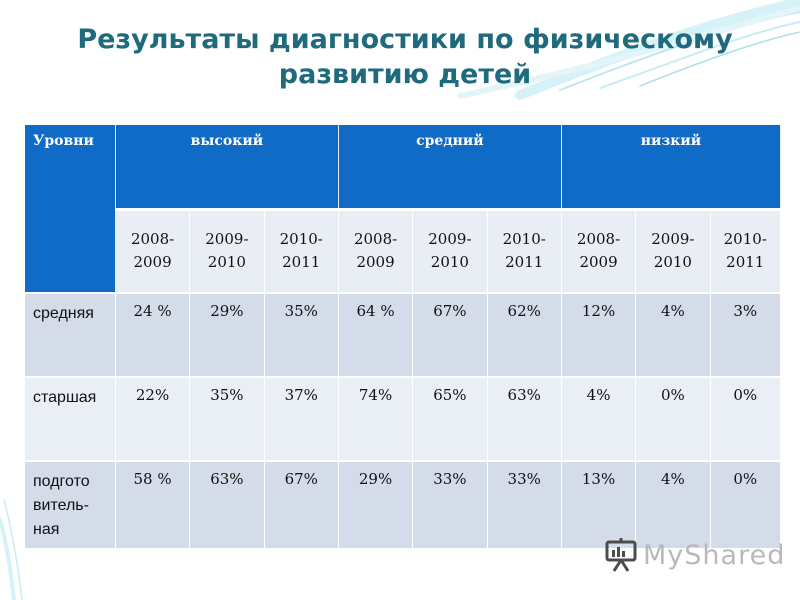 Image resolution: width=800 pixels, height=600 pixels. What do you see at coordinates (599, 334) in the screenshot?
I see `table-cell: 12%` at bounding box center [599, 334].